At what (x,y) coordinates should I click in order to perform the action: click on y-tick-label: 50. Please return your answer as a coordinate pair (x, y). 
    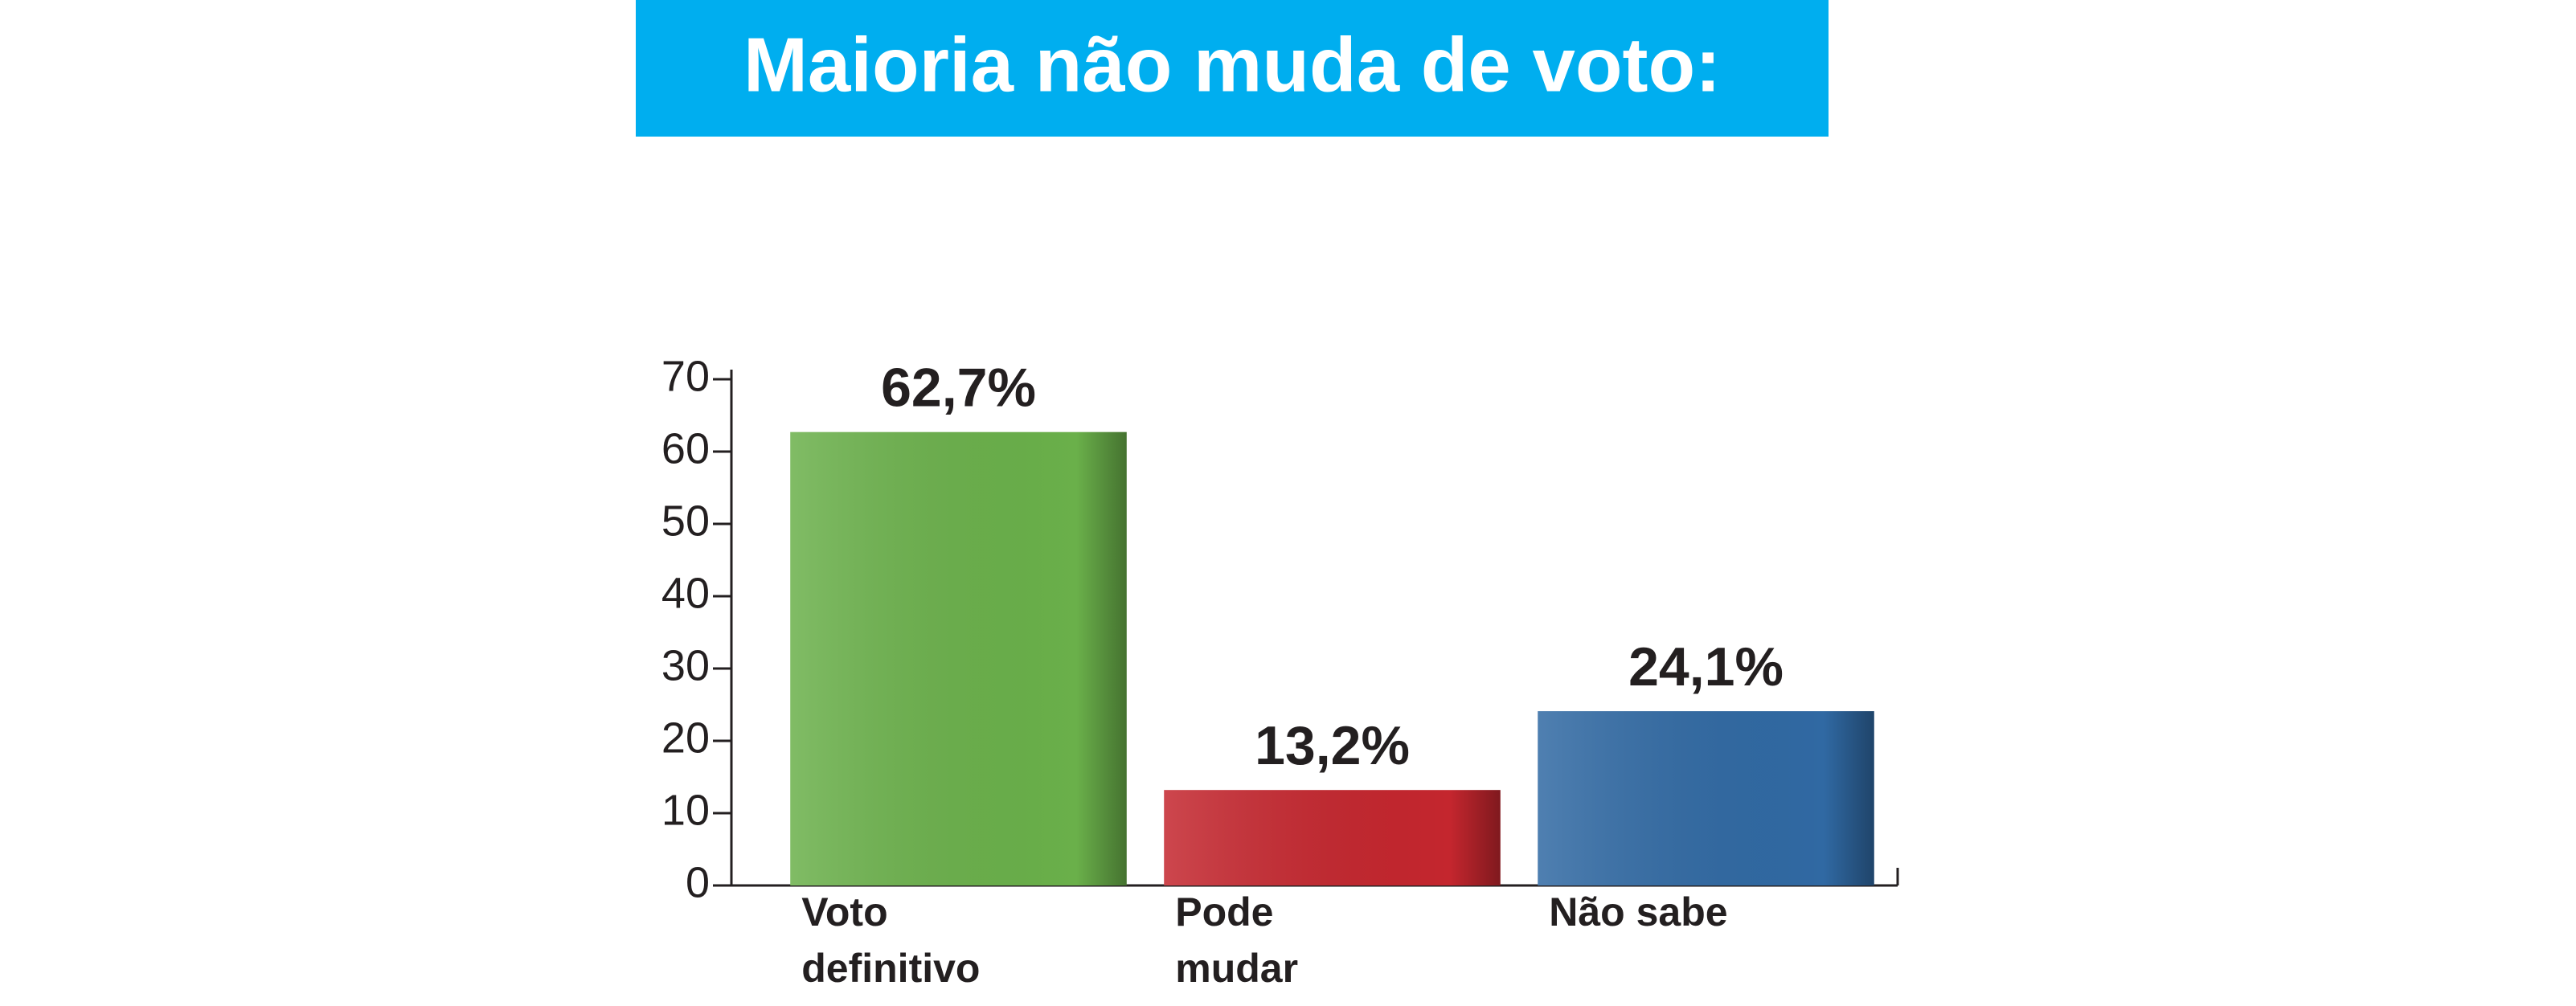
    Looking at the image, I should click on (685, 521).